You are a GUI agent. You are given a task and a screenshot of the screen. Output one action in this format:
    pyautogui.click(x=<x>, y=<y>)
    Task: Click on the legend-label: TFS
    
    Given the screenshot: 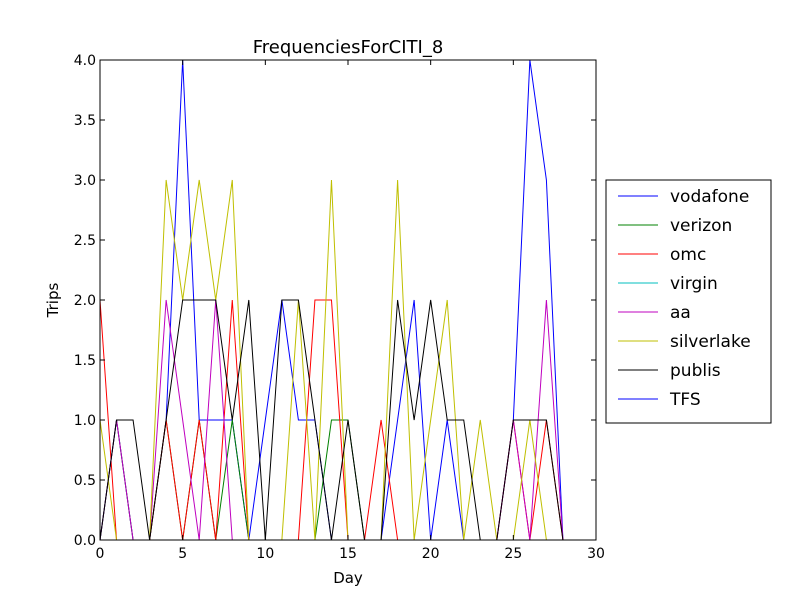 What is the action you would take?
    pyautogui.click(x=685, y=400)
    